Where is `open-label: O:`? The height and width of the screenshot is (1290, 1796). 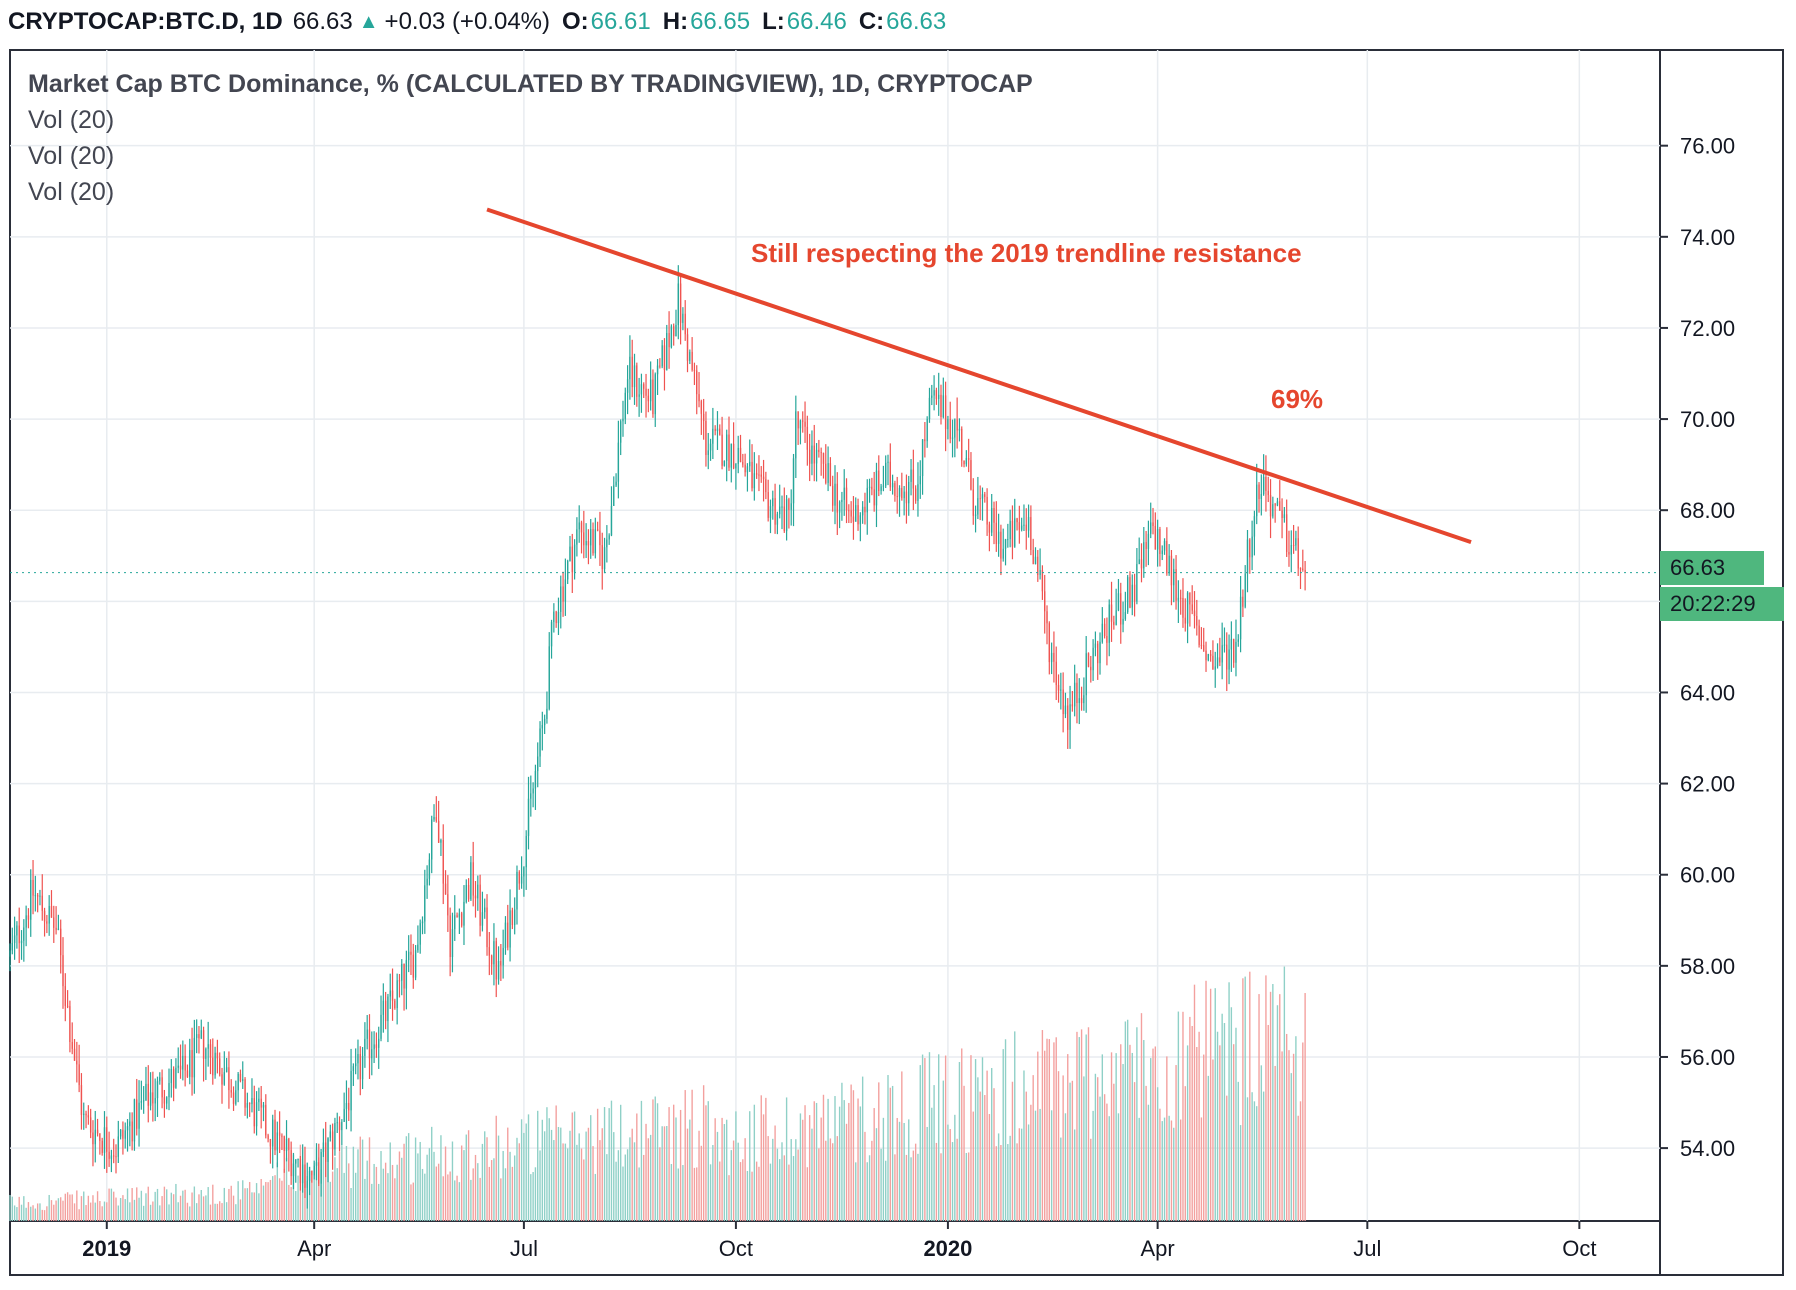 open-label: O: is located at coordinates (575, 21).